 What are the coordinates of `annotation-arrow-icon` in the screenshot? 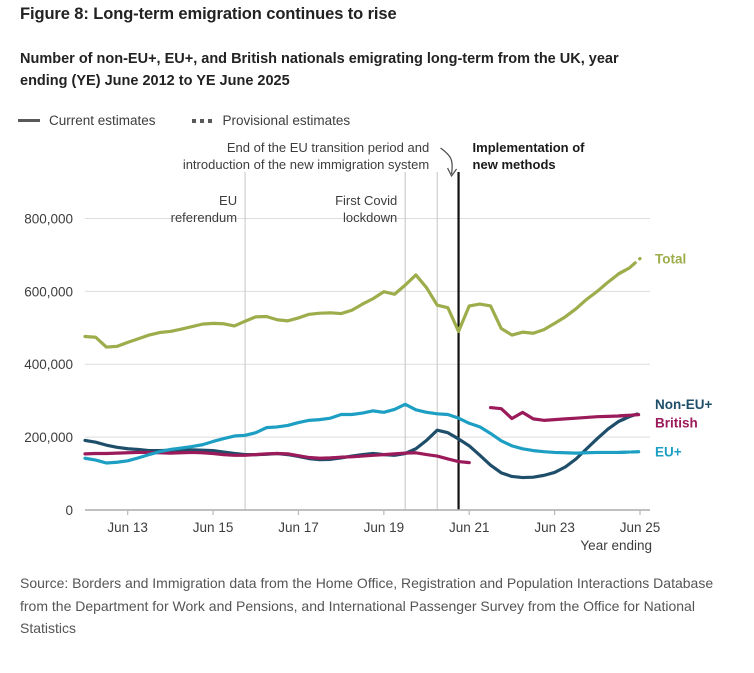 It's located at (446, 161).